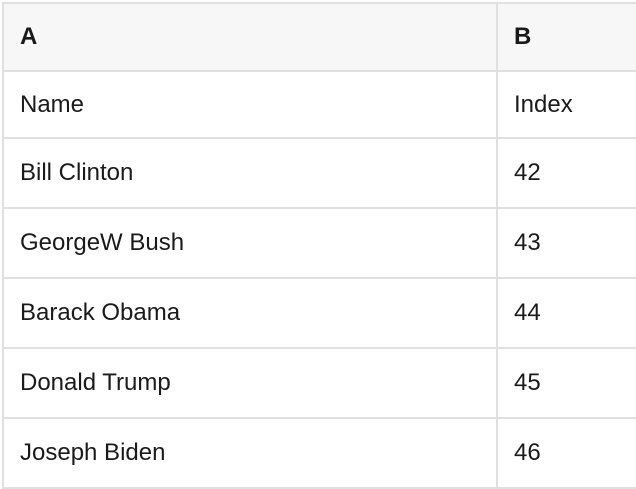  Describe the element at coordinates (251, 243) in the screenshot. I see `cell-a3: GeorgeW Bush` at that location.